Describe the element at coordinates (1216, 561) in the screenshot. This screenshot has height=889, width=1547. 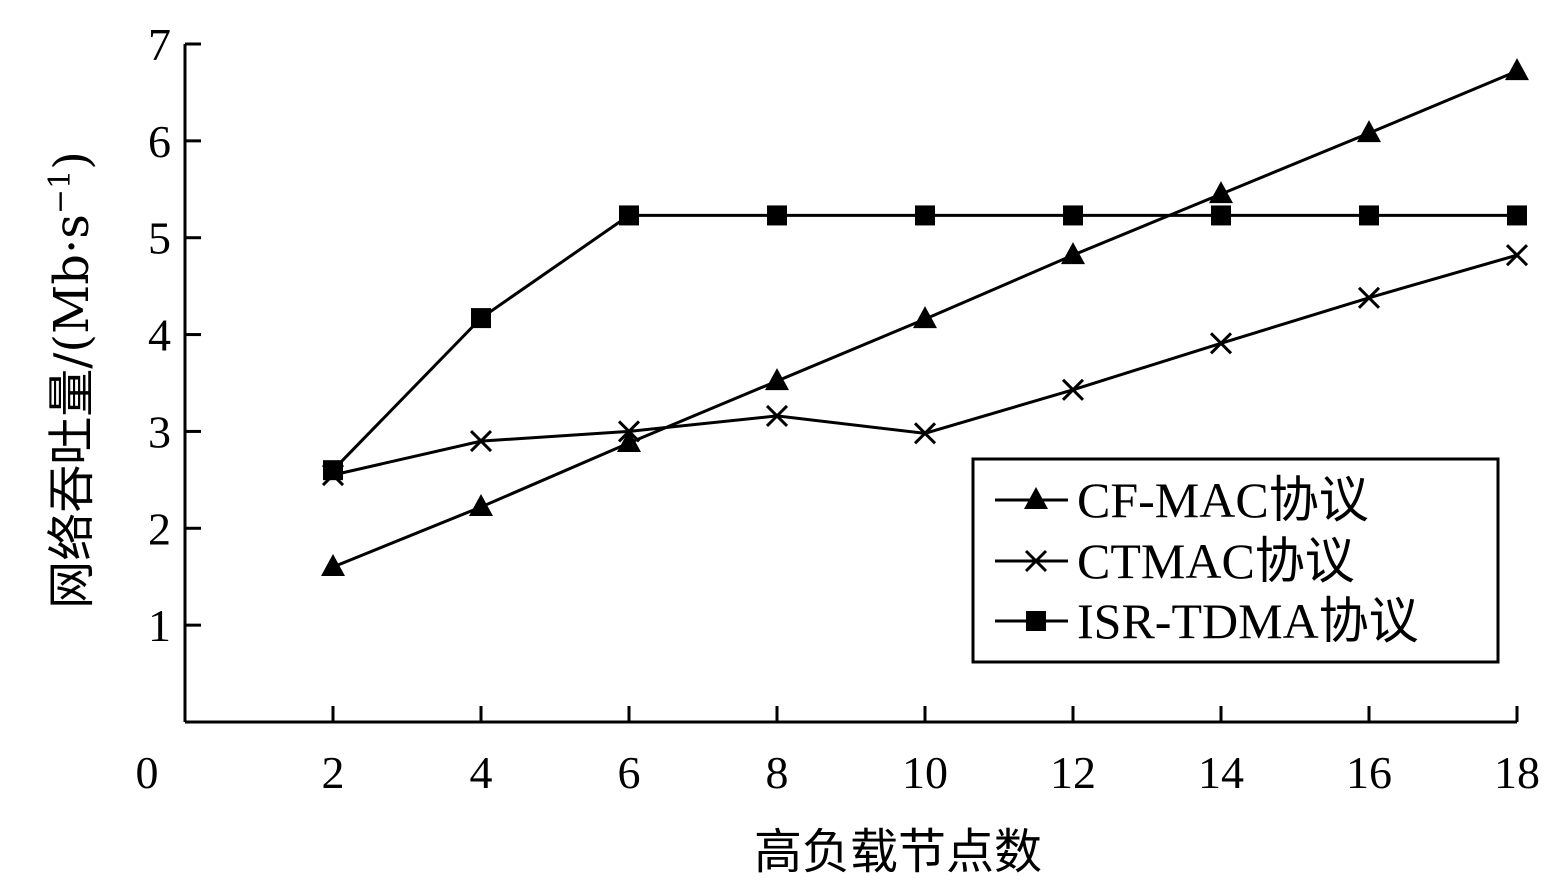
I see `legend-label-2: CTMAC协议` at that location.